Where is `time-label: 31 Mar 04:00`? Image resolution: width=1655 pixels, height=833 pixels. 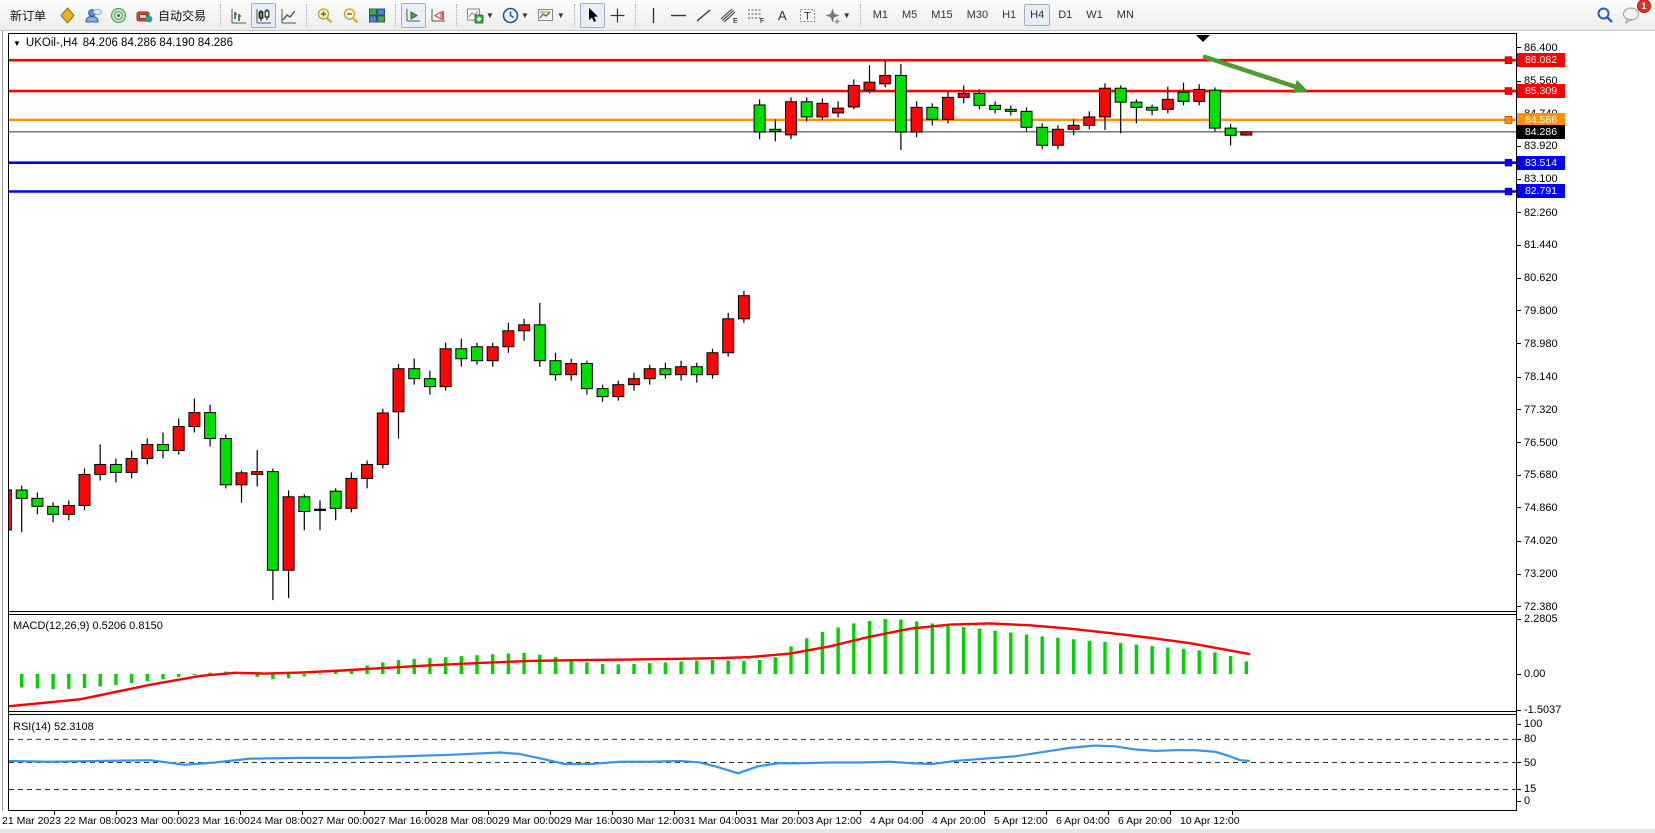
time-label: 31 Mar 04:00 is located at coordinates (715, 821).